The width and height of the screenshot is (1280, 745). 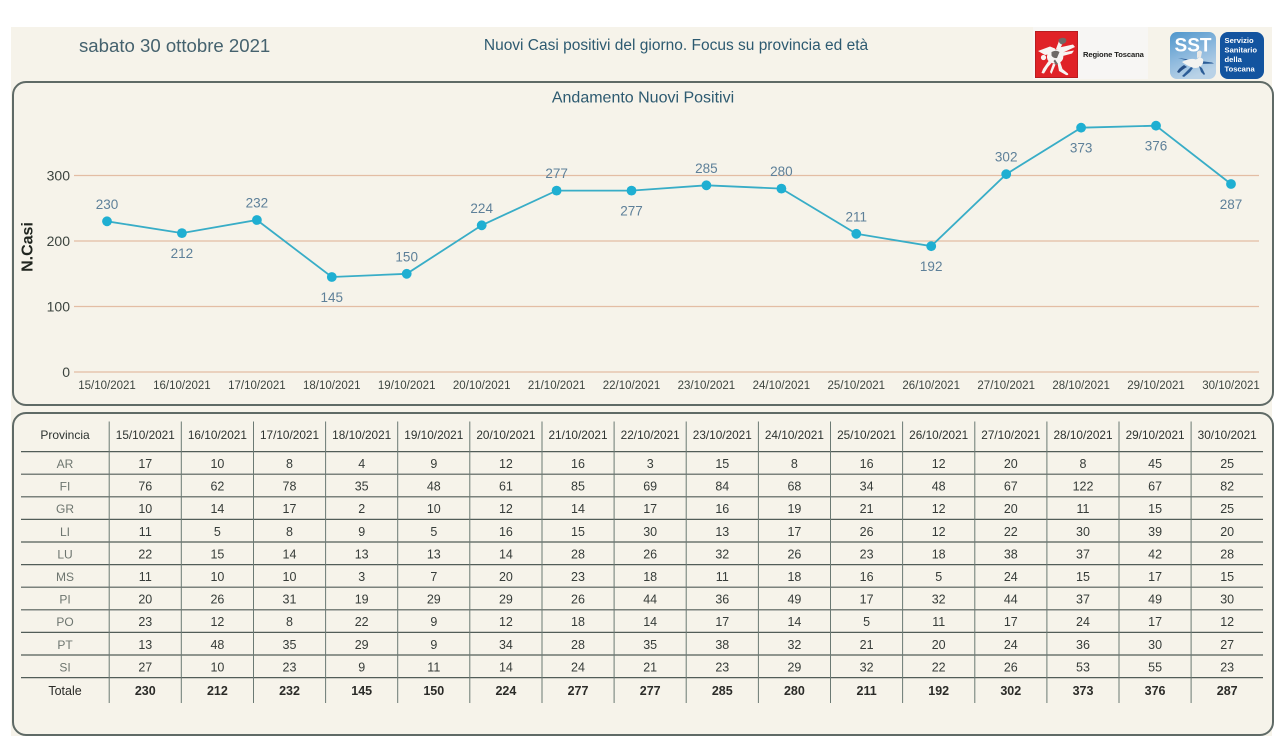 What do you see at coordinates (1227, 645) in the screenshot?
I see `svg-text: 27` at bounding box center [1227, 645].